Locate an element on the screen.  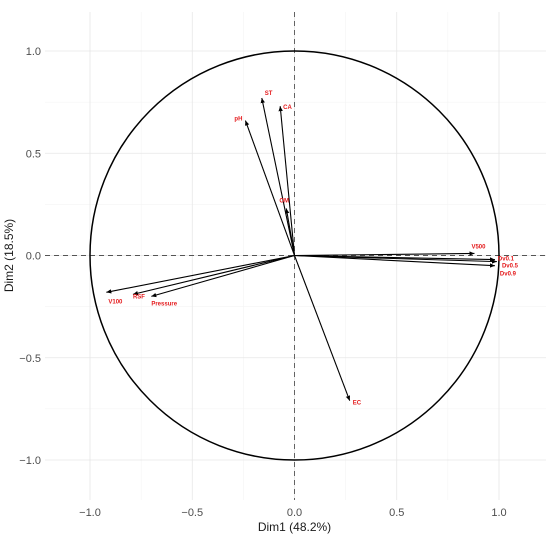
label-dv0-1: Dv0.1 is located at coordinates (506, 260).